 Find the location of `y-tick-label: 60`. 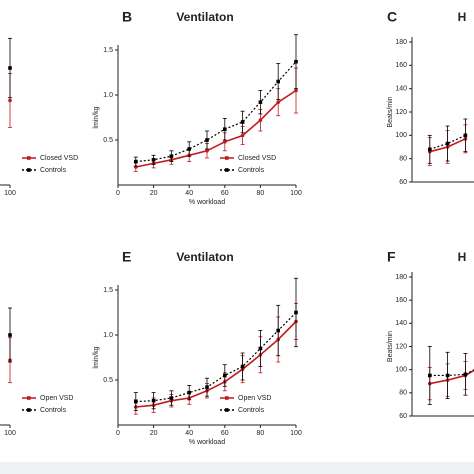

y-tick-label: 60 is located at coordinates (403, 182).